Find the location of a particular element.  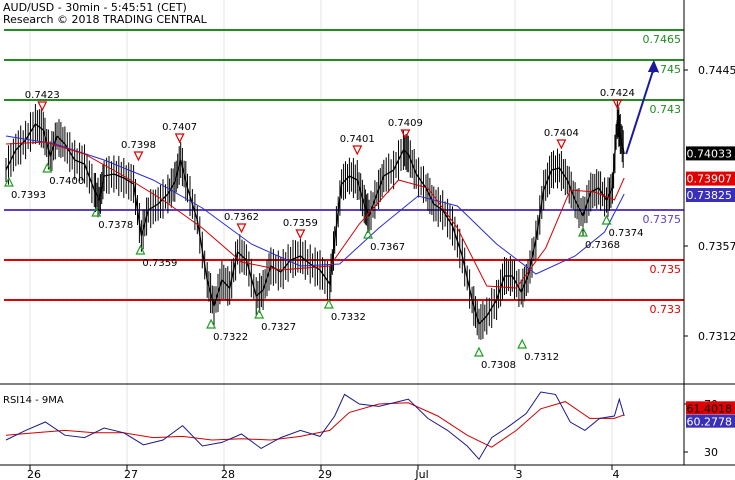

price-value-label: 0.73907 is located at coordinates (710, 179).